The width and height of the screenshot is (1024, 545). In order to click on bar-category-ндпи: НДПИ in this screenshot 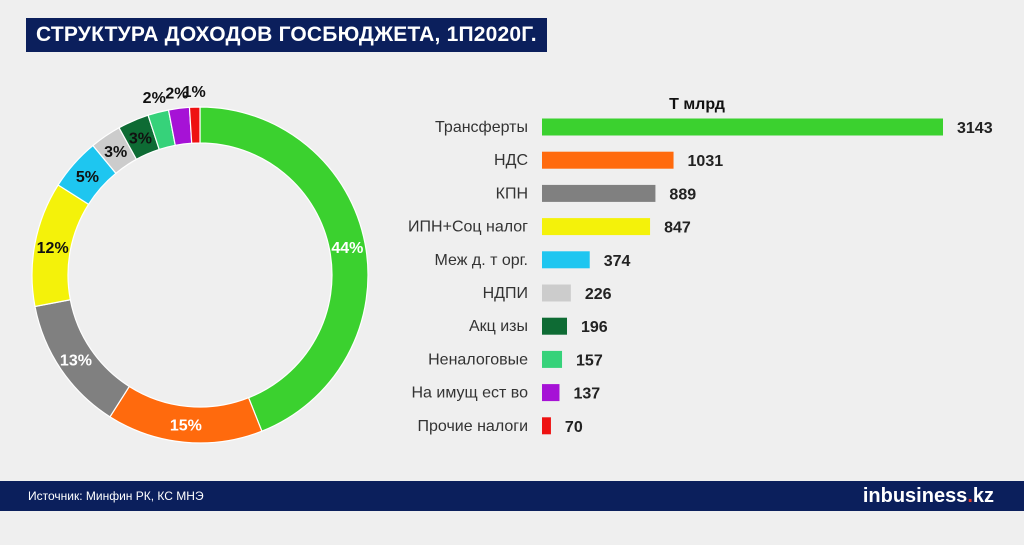, I will do `click(505, 293)`.